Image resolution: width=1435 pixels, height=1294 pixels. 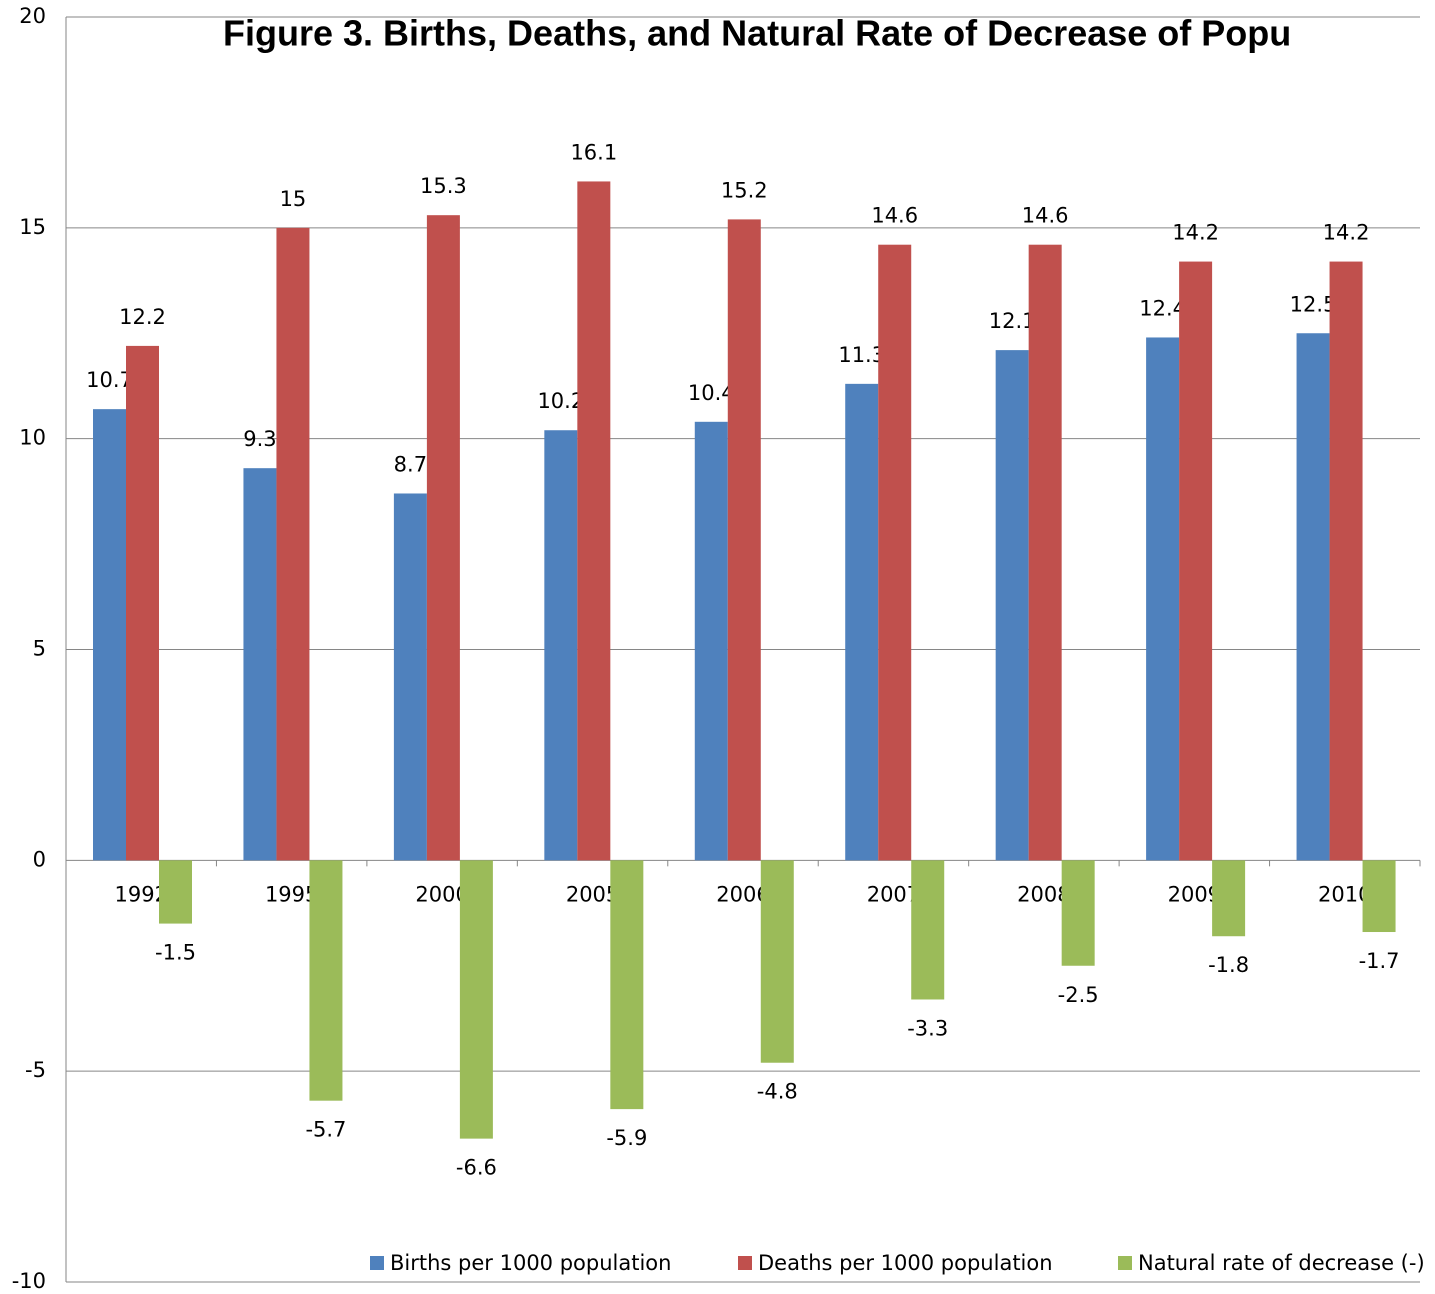 What do you see at coordinates (29, 1281) in the screenshot?
I see `y-tick-label: -10` at bounding box center [29, 1281].